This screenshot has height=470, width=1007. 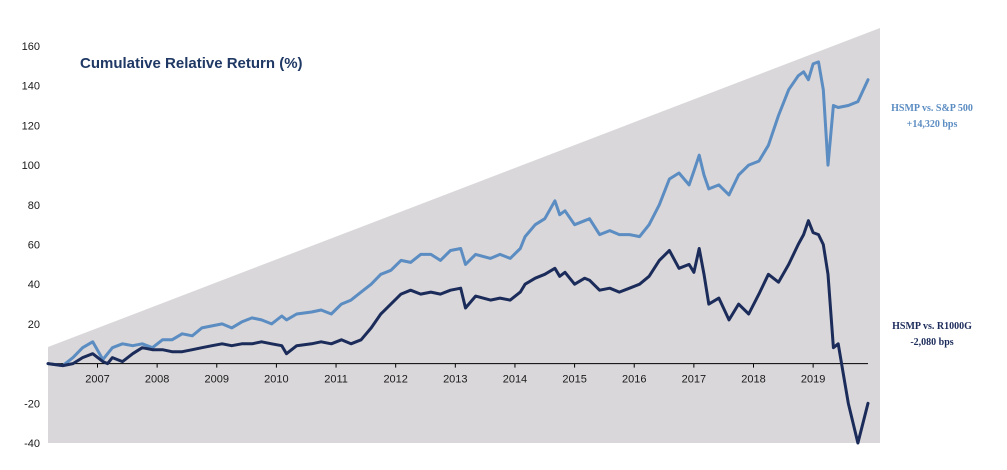 I want to click on x-tick-label: 2007, so click(x=97, y=380).